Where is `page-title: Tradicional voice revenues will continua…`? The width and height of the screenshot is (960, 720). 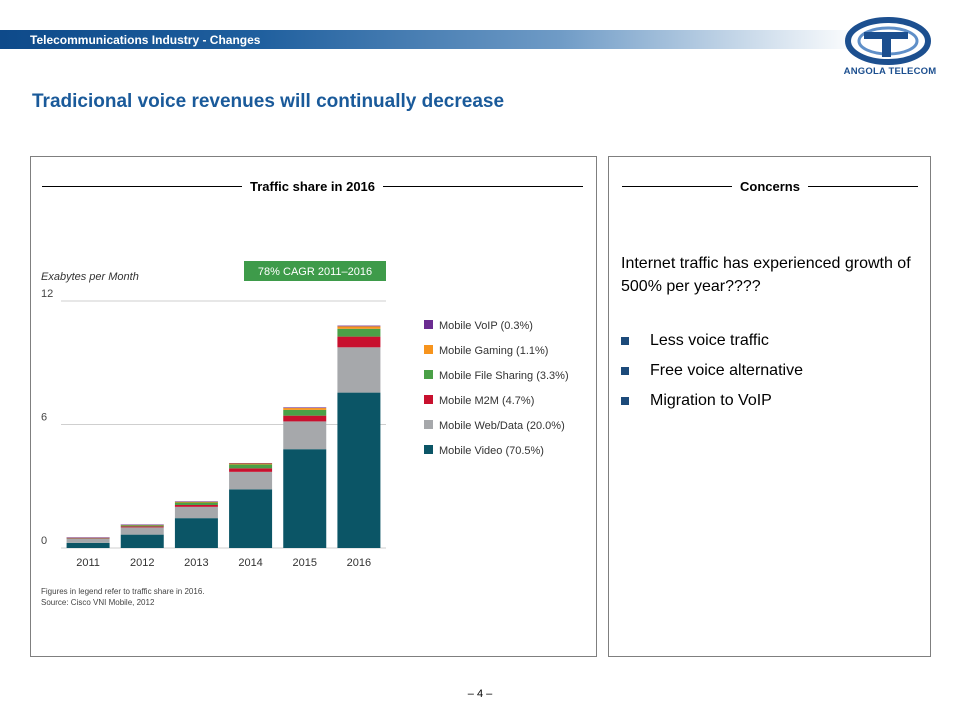 page-title: Tradicional voice revenues will continua… is located at coordinates (268, 101).